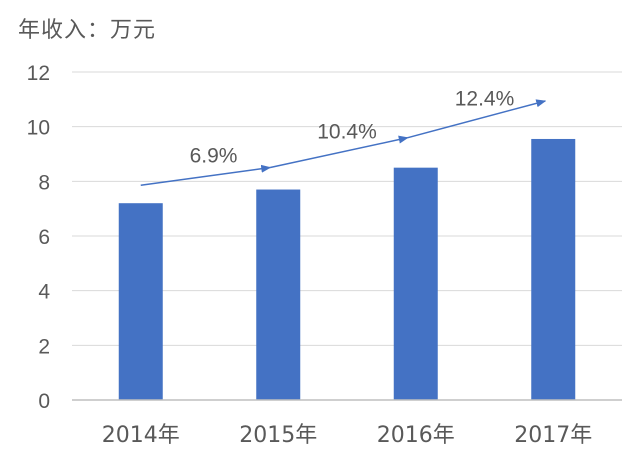 The height and width of the screenshot is (456, 640). Describe the element at coordinates (87, 30) in the screenshot. I see `y-axis-unit-label: 年收入：万元` at that location.